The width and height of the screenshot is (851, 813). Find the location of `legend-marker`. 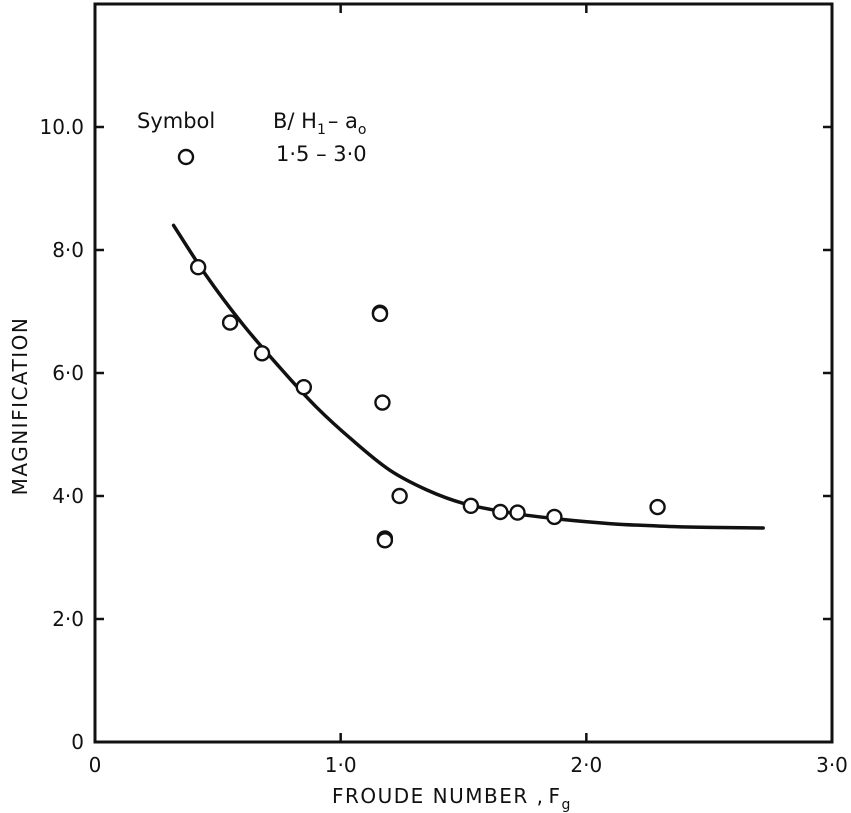

legend-marker is located at coordinates (186, 157).